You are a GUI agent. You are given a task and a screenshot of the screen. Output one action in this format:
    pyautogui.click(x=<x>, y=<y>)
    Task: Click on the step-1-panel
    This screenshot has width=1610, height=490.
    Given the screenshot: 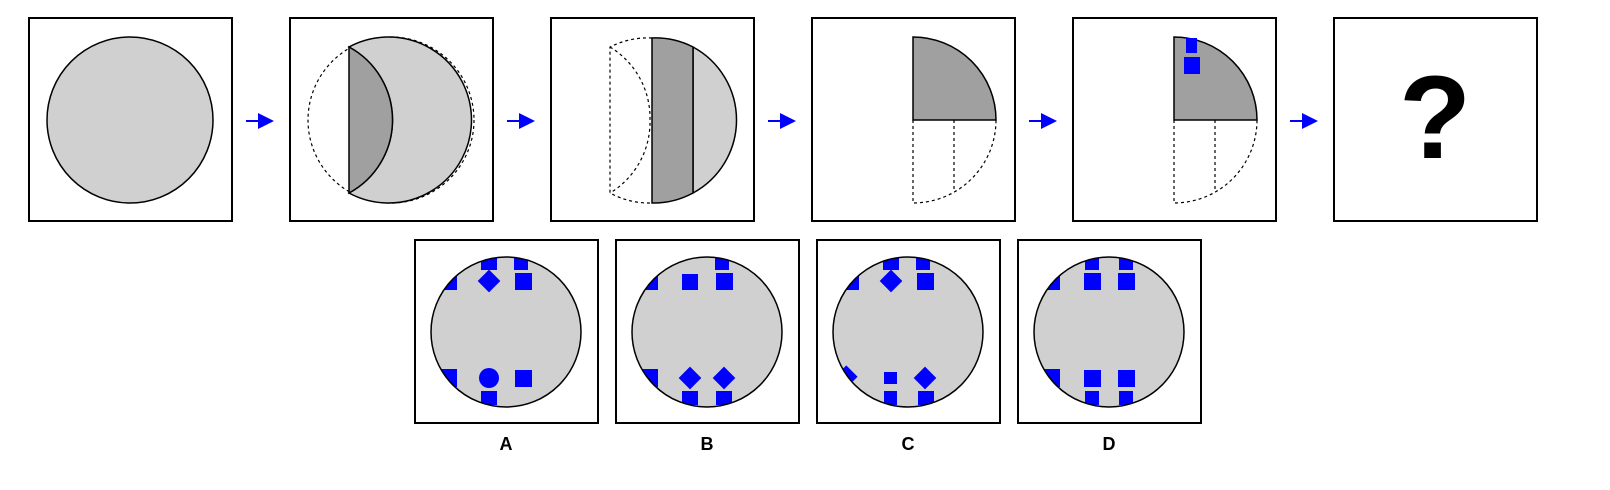 What is the action you would take?
    pyautogui.click(x=130, y=119)
    